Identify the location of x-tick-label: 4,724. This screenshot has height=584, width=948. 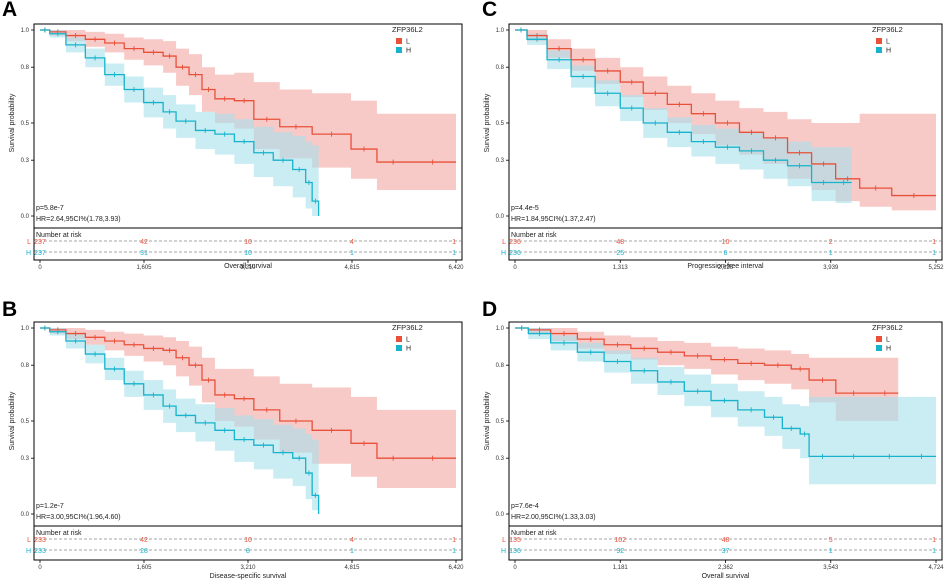
(936, 568).